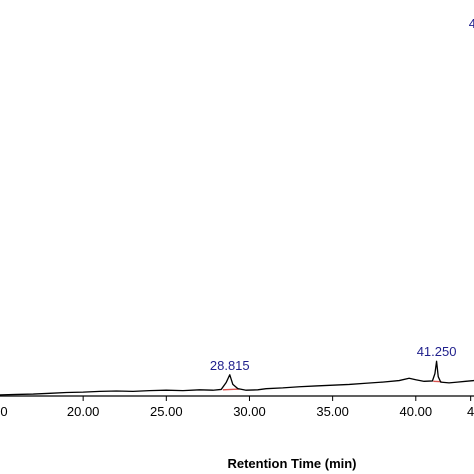 This screenshot has width=474, height=474. What do you see at coordinates (437, 351) in the screenshot?
I see `peak-label: 41.250` at bounding box center [437, 351].